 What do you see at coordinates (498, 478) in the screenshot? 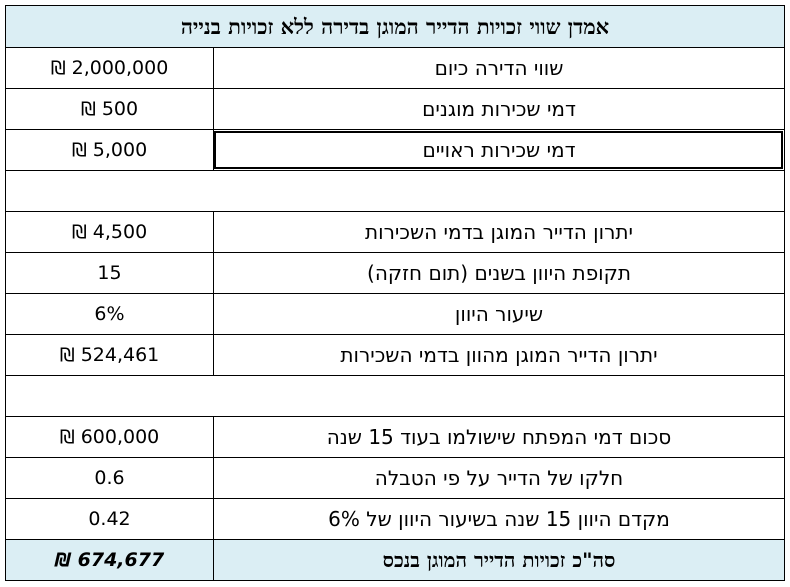
I see `cell-label: חלקו של הדייר על פי הטבלה` at bounding box center [498, 478].